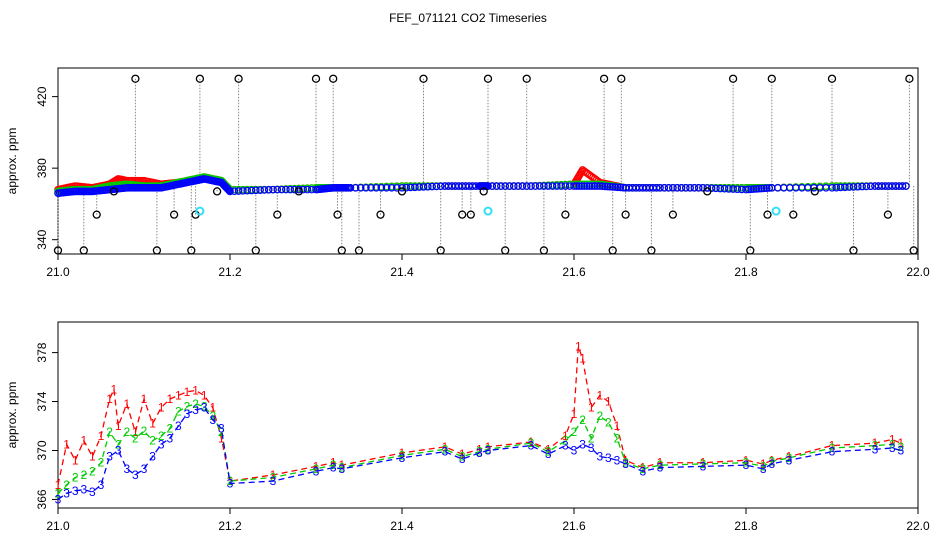 The width and height of the screenshot is (936, 545). I want to click on top-x-tick-label: 21.6, so click(574, 272).